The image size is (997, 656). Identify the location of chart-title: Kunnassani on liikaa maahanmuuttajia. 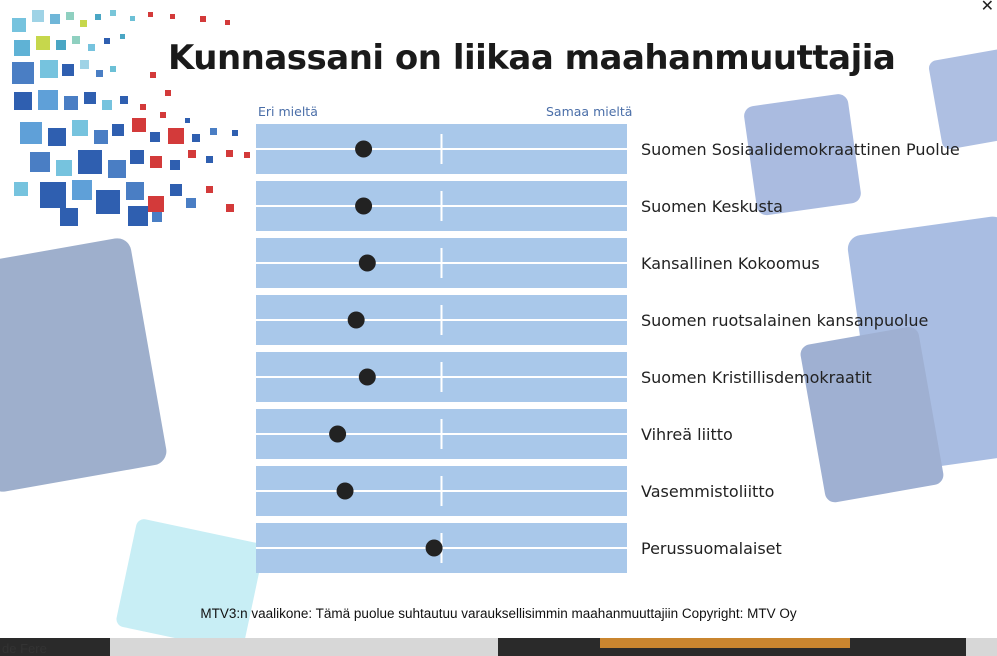
(532, 58).